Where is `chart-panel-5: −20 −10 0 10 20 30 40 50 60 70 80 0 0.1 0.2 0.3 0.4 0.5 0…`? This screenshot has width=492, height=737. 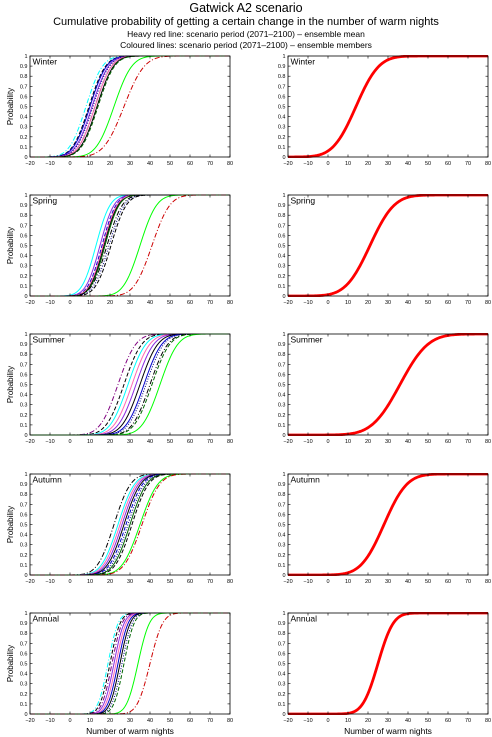
chart-panel-5: −20 −10 0 10 20 30 40 50 60 70 80 0 0.1 0.2 0.3 0.4 0.5 0… is located at coordinates (119, 388).